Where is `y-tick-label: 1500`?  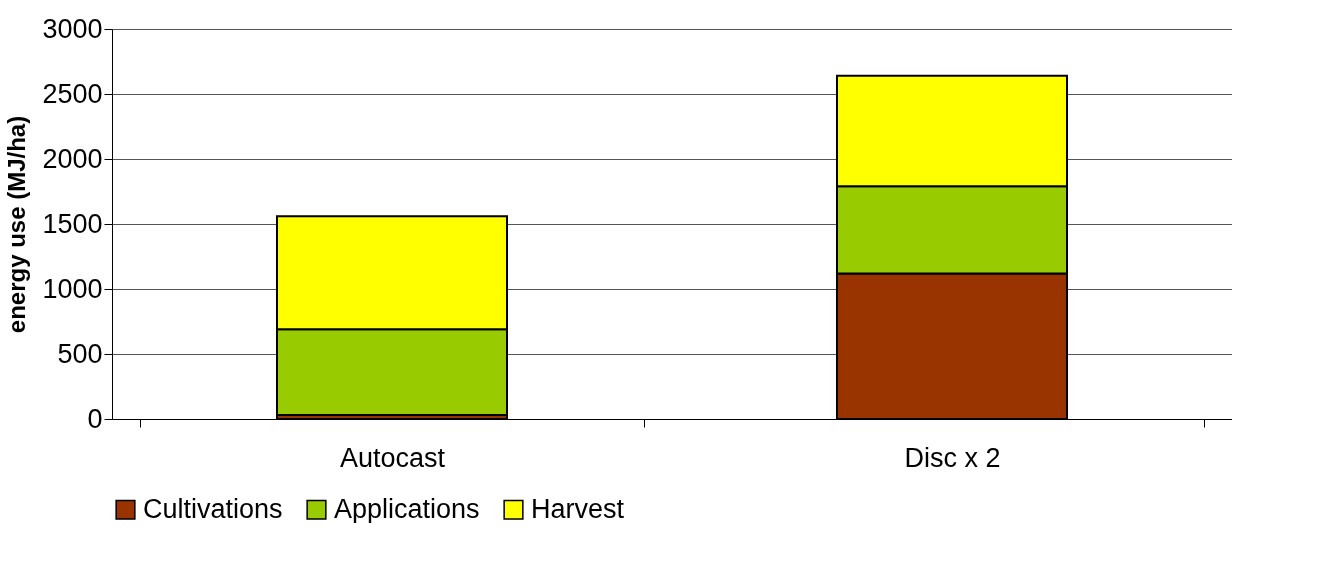 y-tick-label: 1500 is located at coordinates (72, 223).